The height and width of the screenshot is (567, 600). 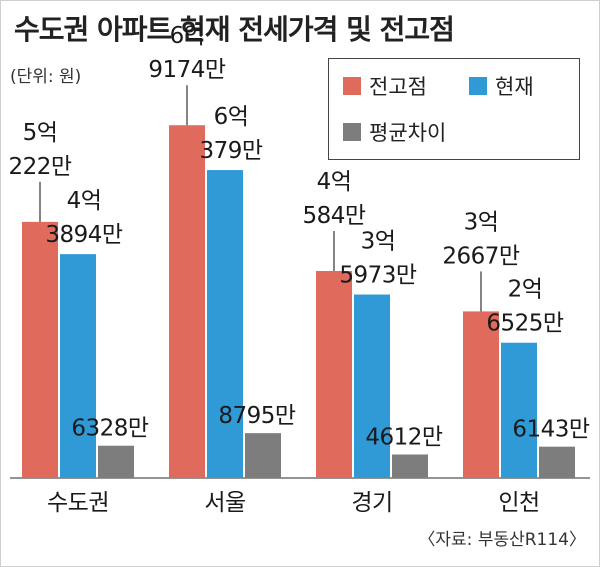 What do you see at coordinates (371, 503) in the screenshot?
I see `category-label-2: 경기` at bounding box center [371, 503].